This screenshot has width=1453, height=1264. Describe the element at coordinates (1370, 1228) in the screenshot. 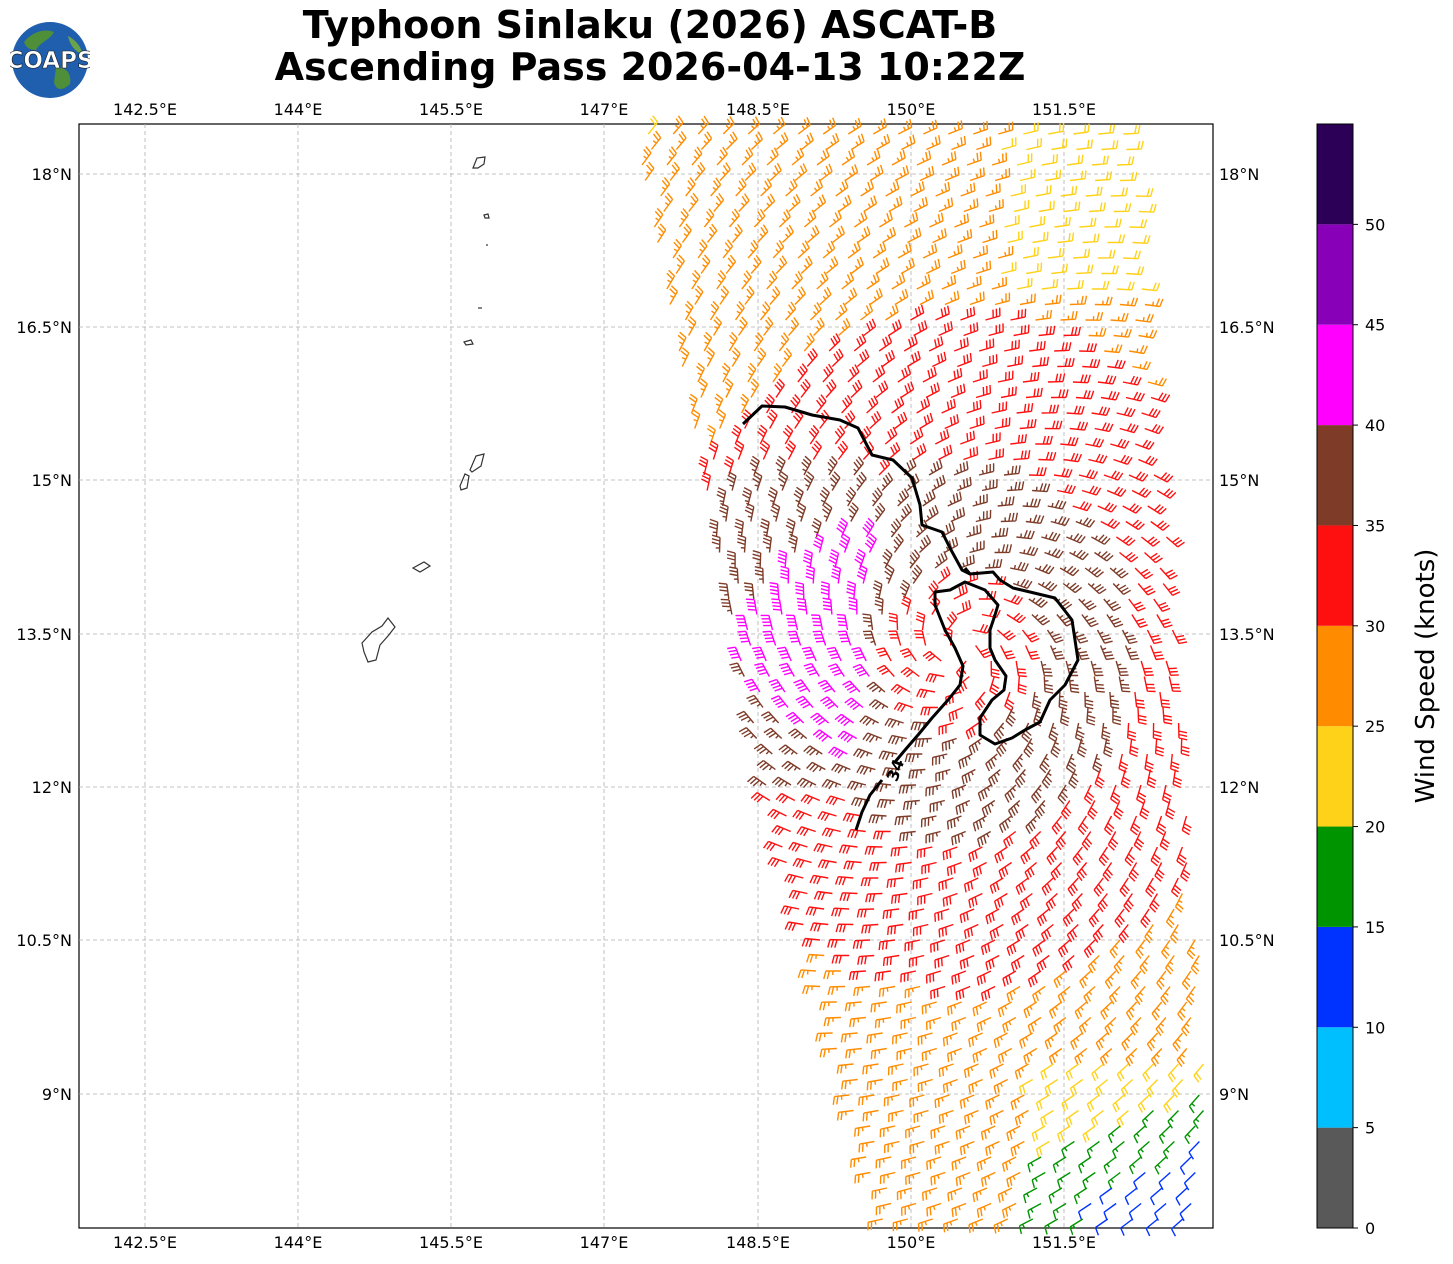

I see `colorbar-tick-label: 0` at that location.